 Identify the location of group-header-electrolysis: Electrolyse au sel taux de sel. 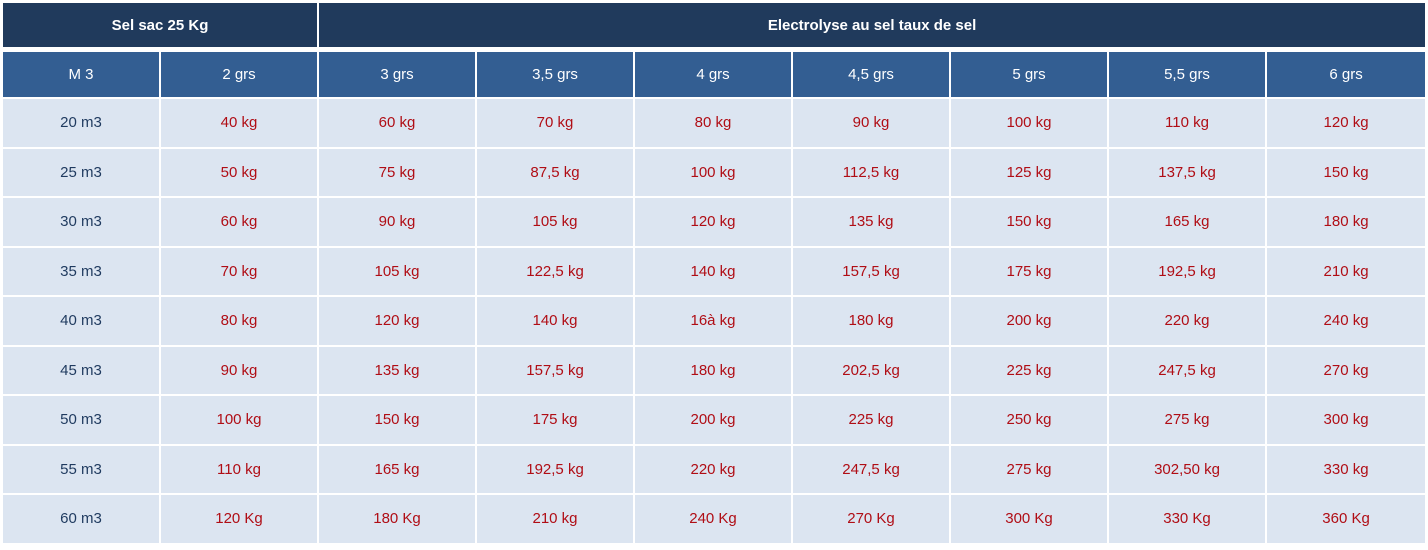
(872, 27).